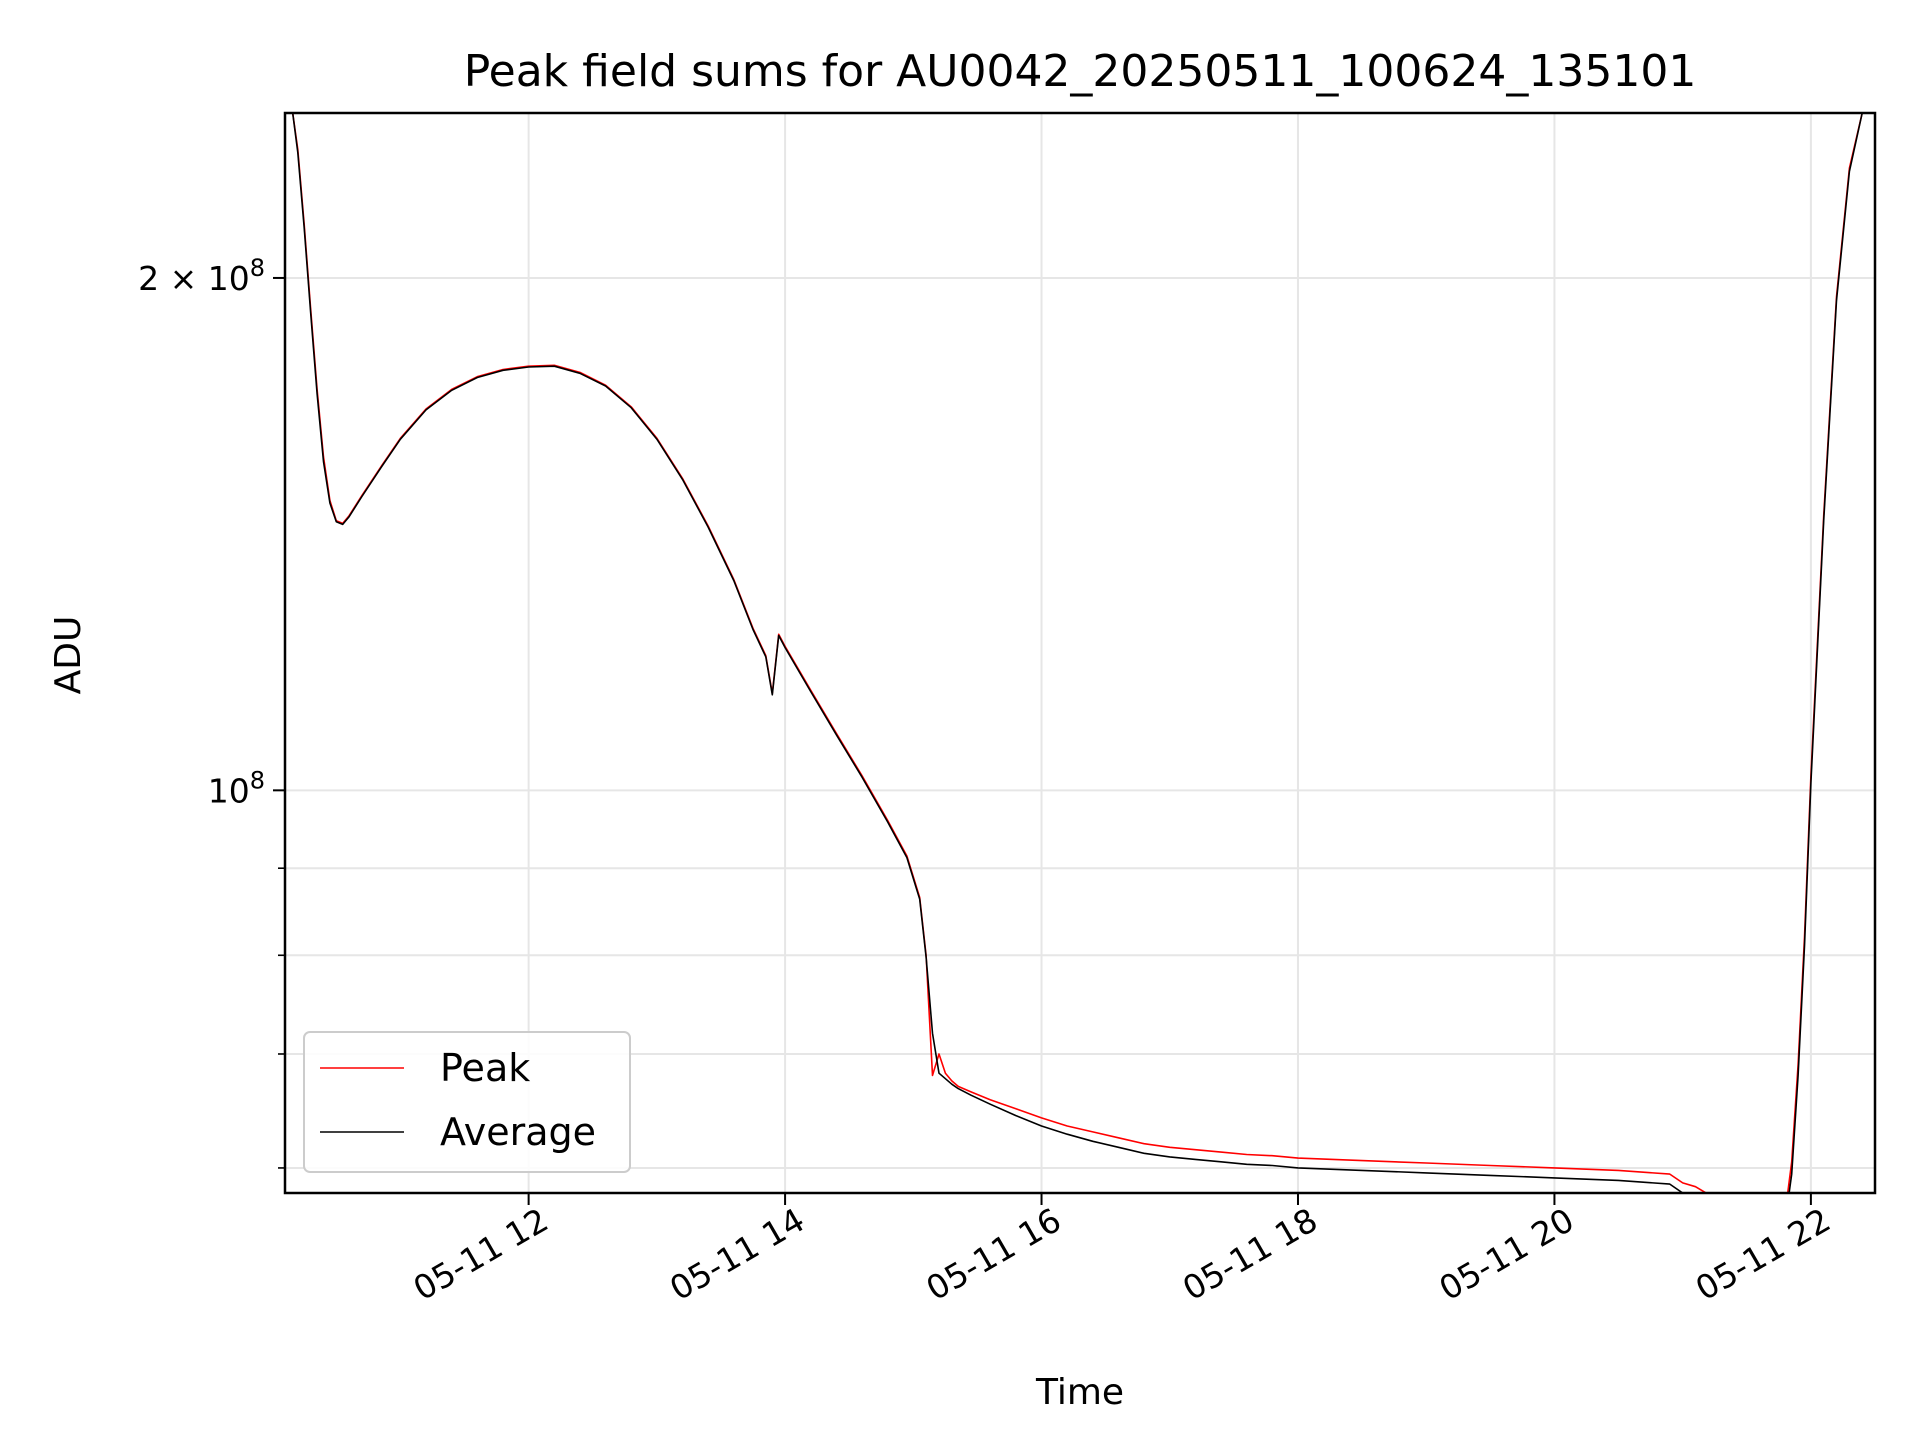  What do you see at coordinates (1763, 1254) in the screenshot?
I see `x-tick-label: 05-11 22` at bounding box center [1763, 1254].